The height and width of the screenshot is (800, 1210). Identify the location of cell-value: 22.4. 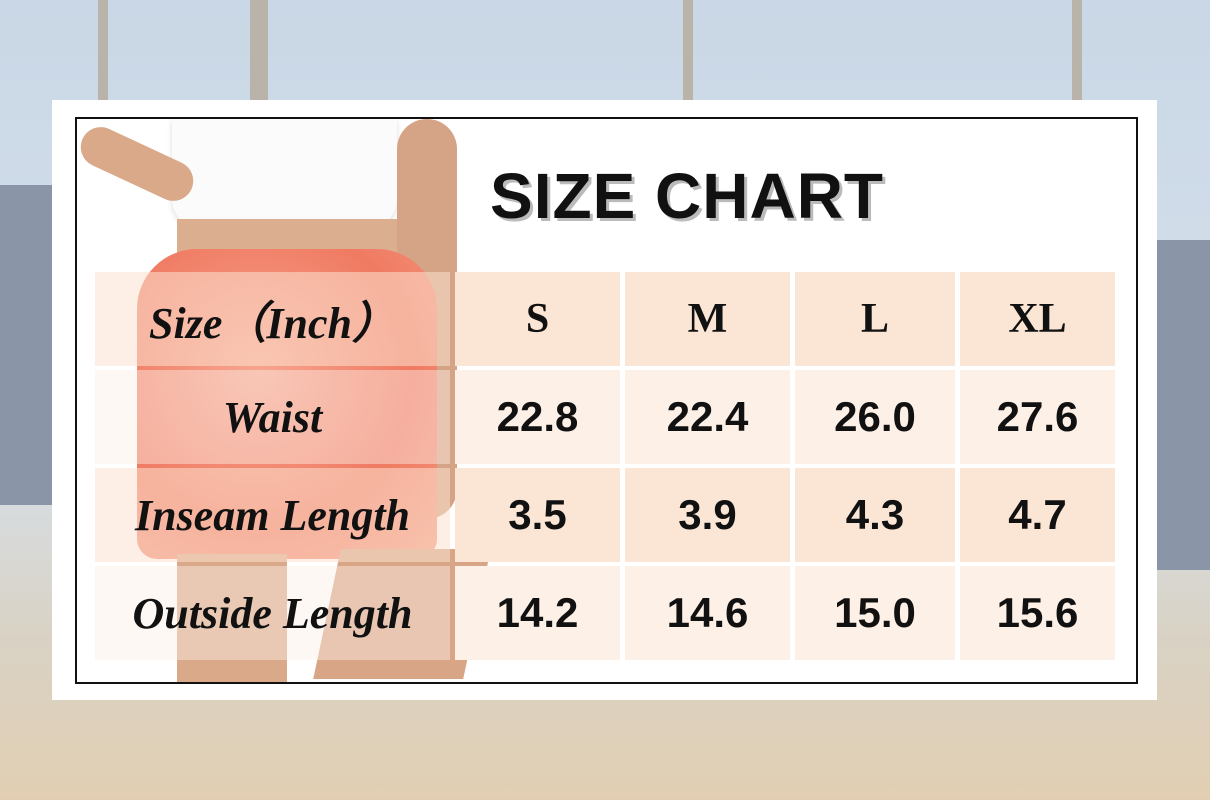
(707, 417).